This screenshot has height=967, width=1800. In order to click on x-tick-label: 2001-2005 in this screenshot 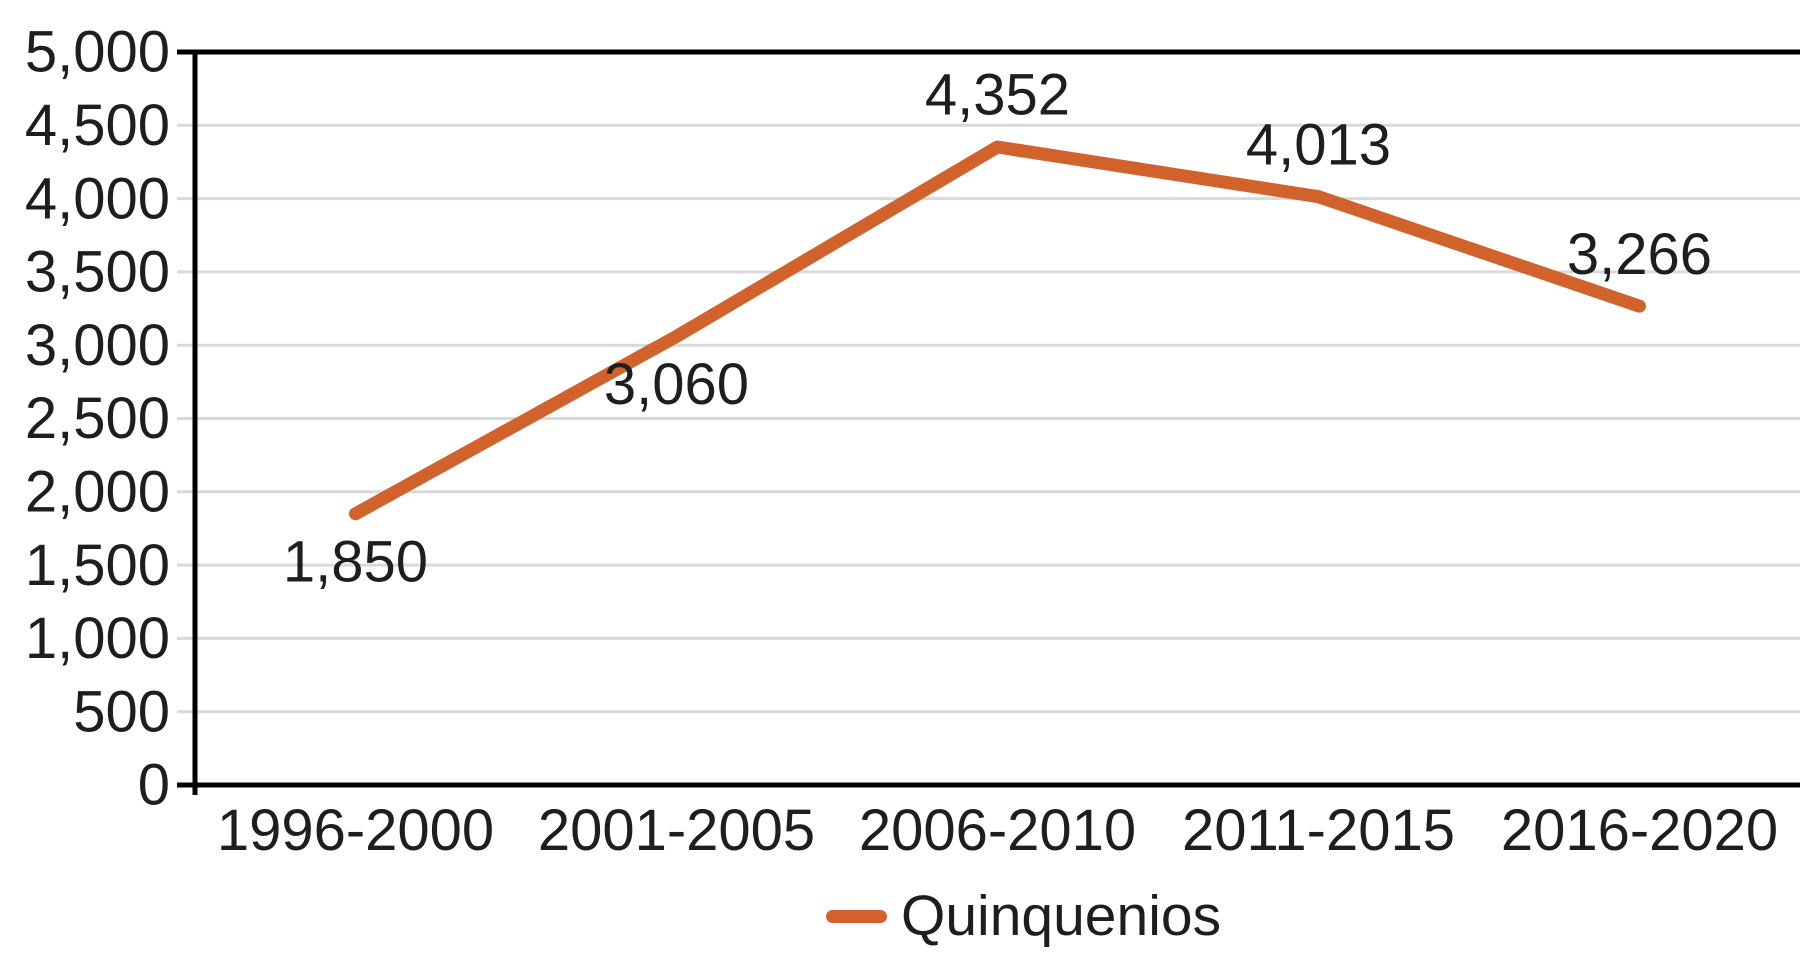, I will do `click(676, 830)`.